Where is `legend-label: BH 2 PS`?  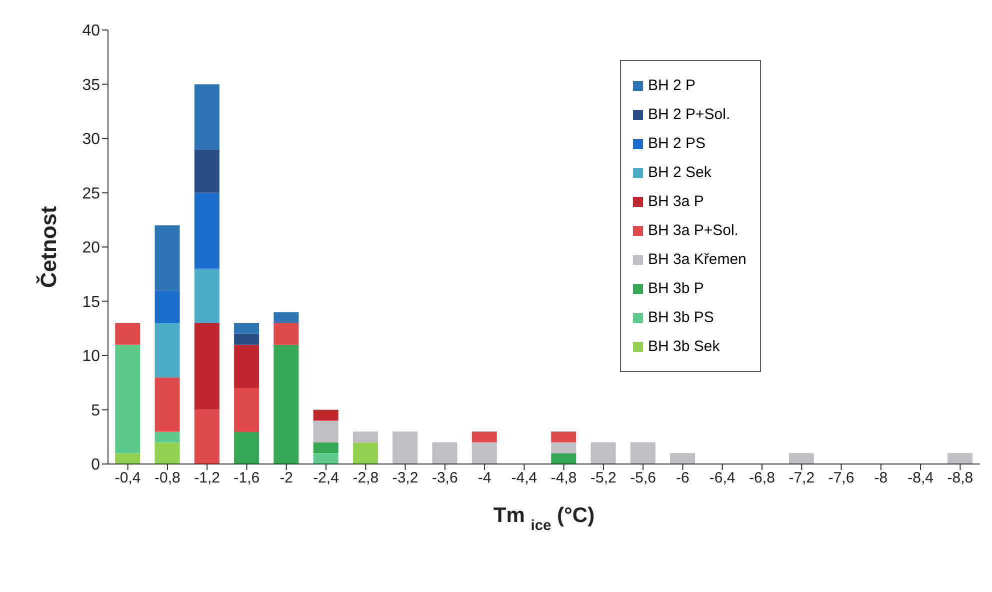 legend-label: BH 2 PS is located at coordinates (677, 143).